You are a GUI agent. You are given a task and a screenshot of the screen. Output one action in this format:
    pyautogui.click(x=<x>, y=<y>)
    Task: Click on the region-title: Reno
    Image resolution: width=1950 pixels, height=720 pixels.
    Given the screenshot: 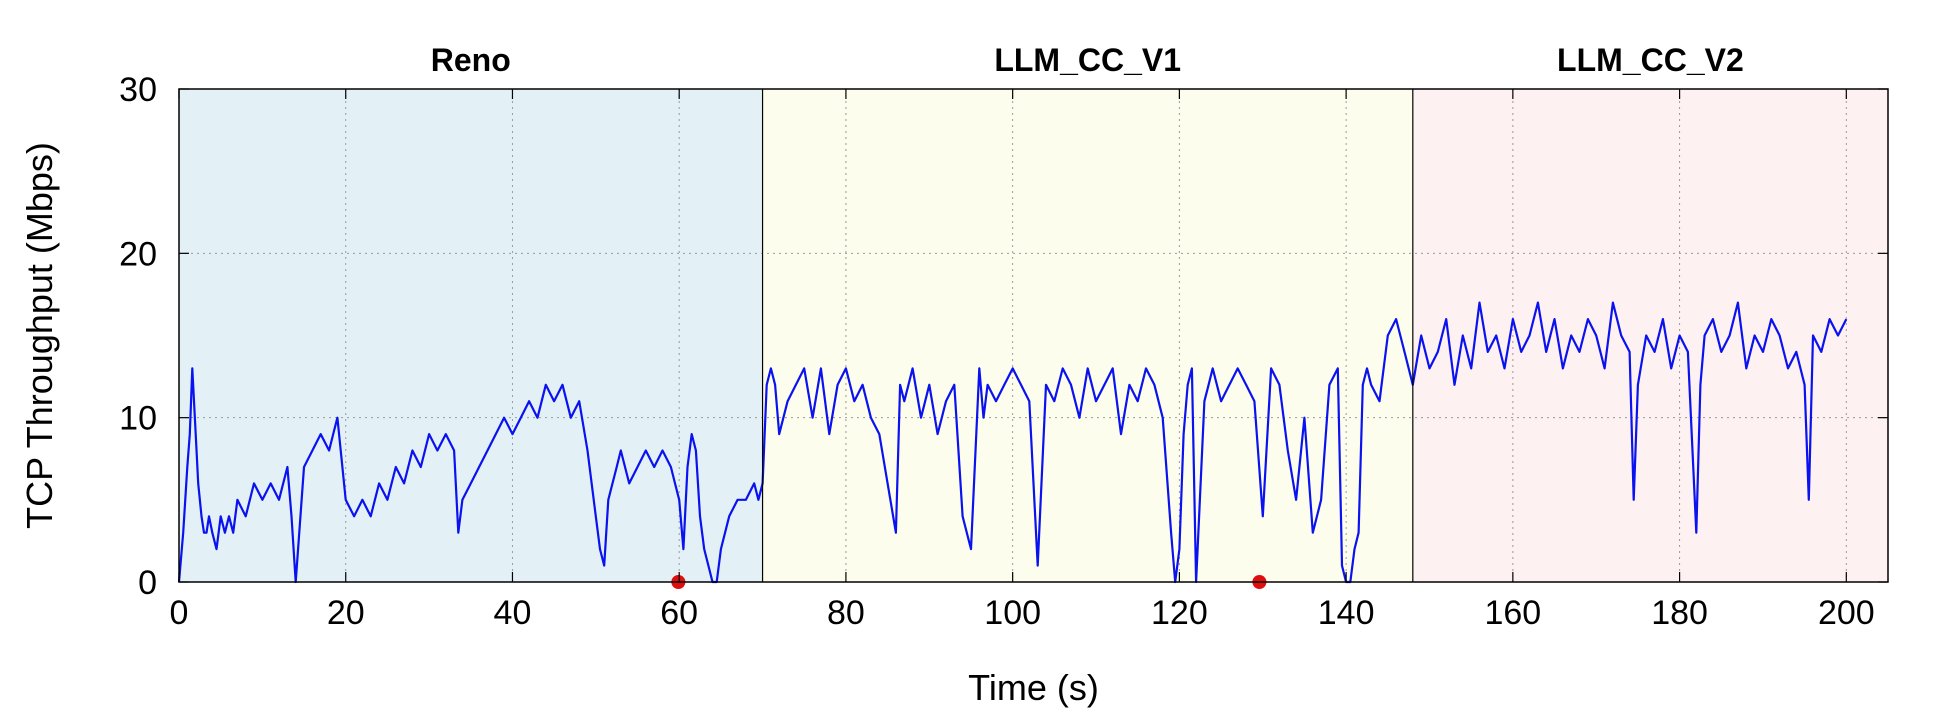 What is the action you would take?
    pyautogui.click(x=471, y=60)
    